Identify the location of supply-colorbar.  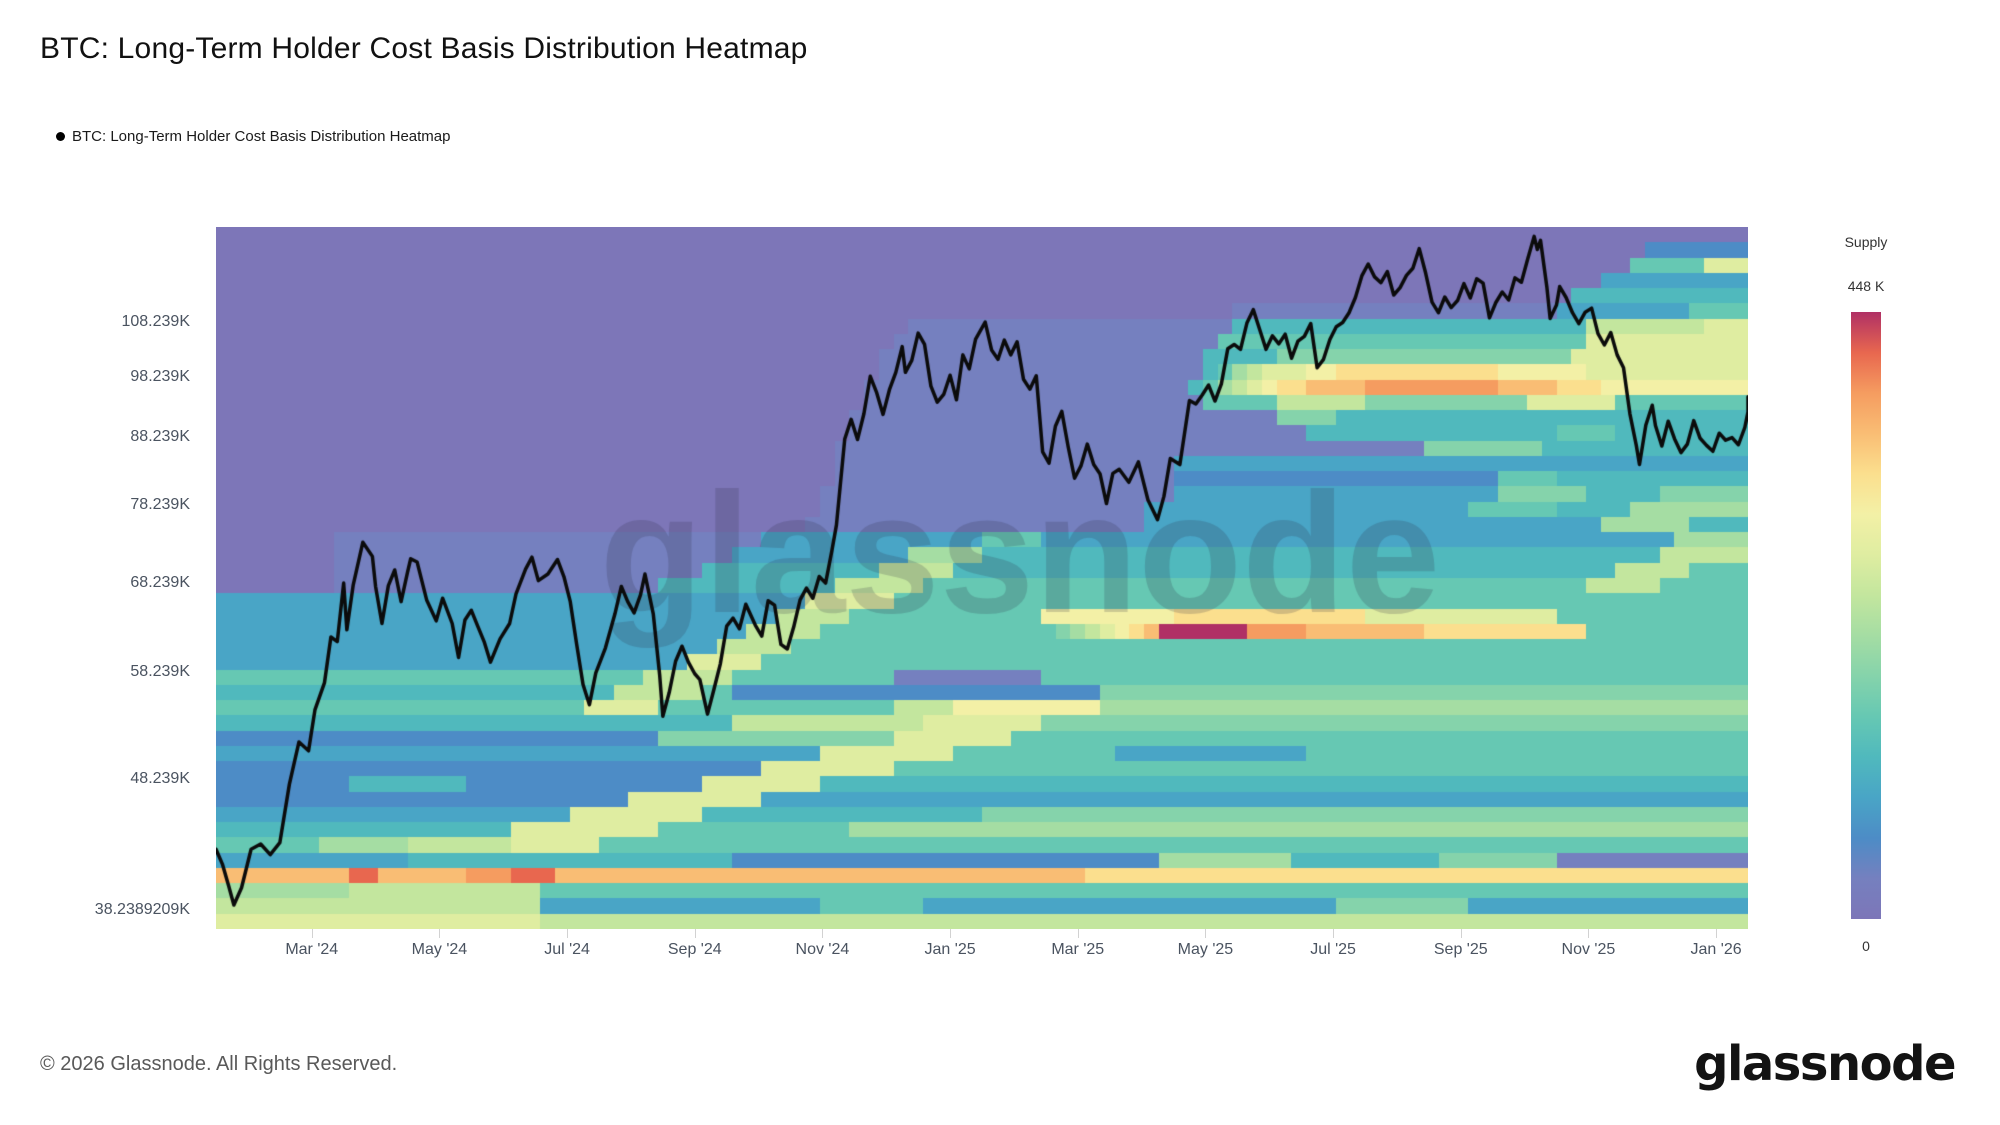
(1866, 615).